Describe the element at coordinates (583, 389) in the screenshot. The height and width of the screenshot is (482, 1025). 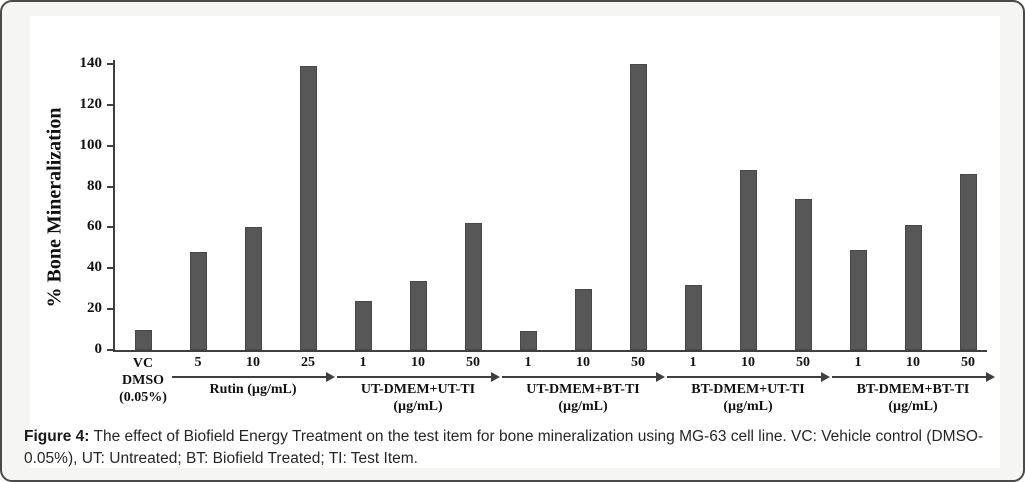
I see `group-label: UT-DMEM+BT-TI` at that location.